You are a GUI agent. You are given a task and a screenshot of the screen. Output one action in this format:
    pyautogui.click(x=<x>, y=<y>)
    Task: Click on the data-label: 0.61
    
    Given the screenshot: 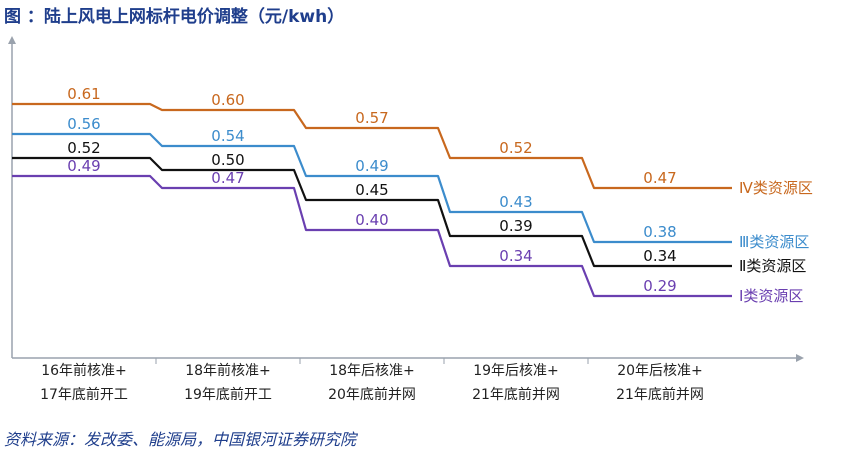 What is the action you would take?
    pyautogui.click(x=83, y=94)
    